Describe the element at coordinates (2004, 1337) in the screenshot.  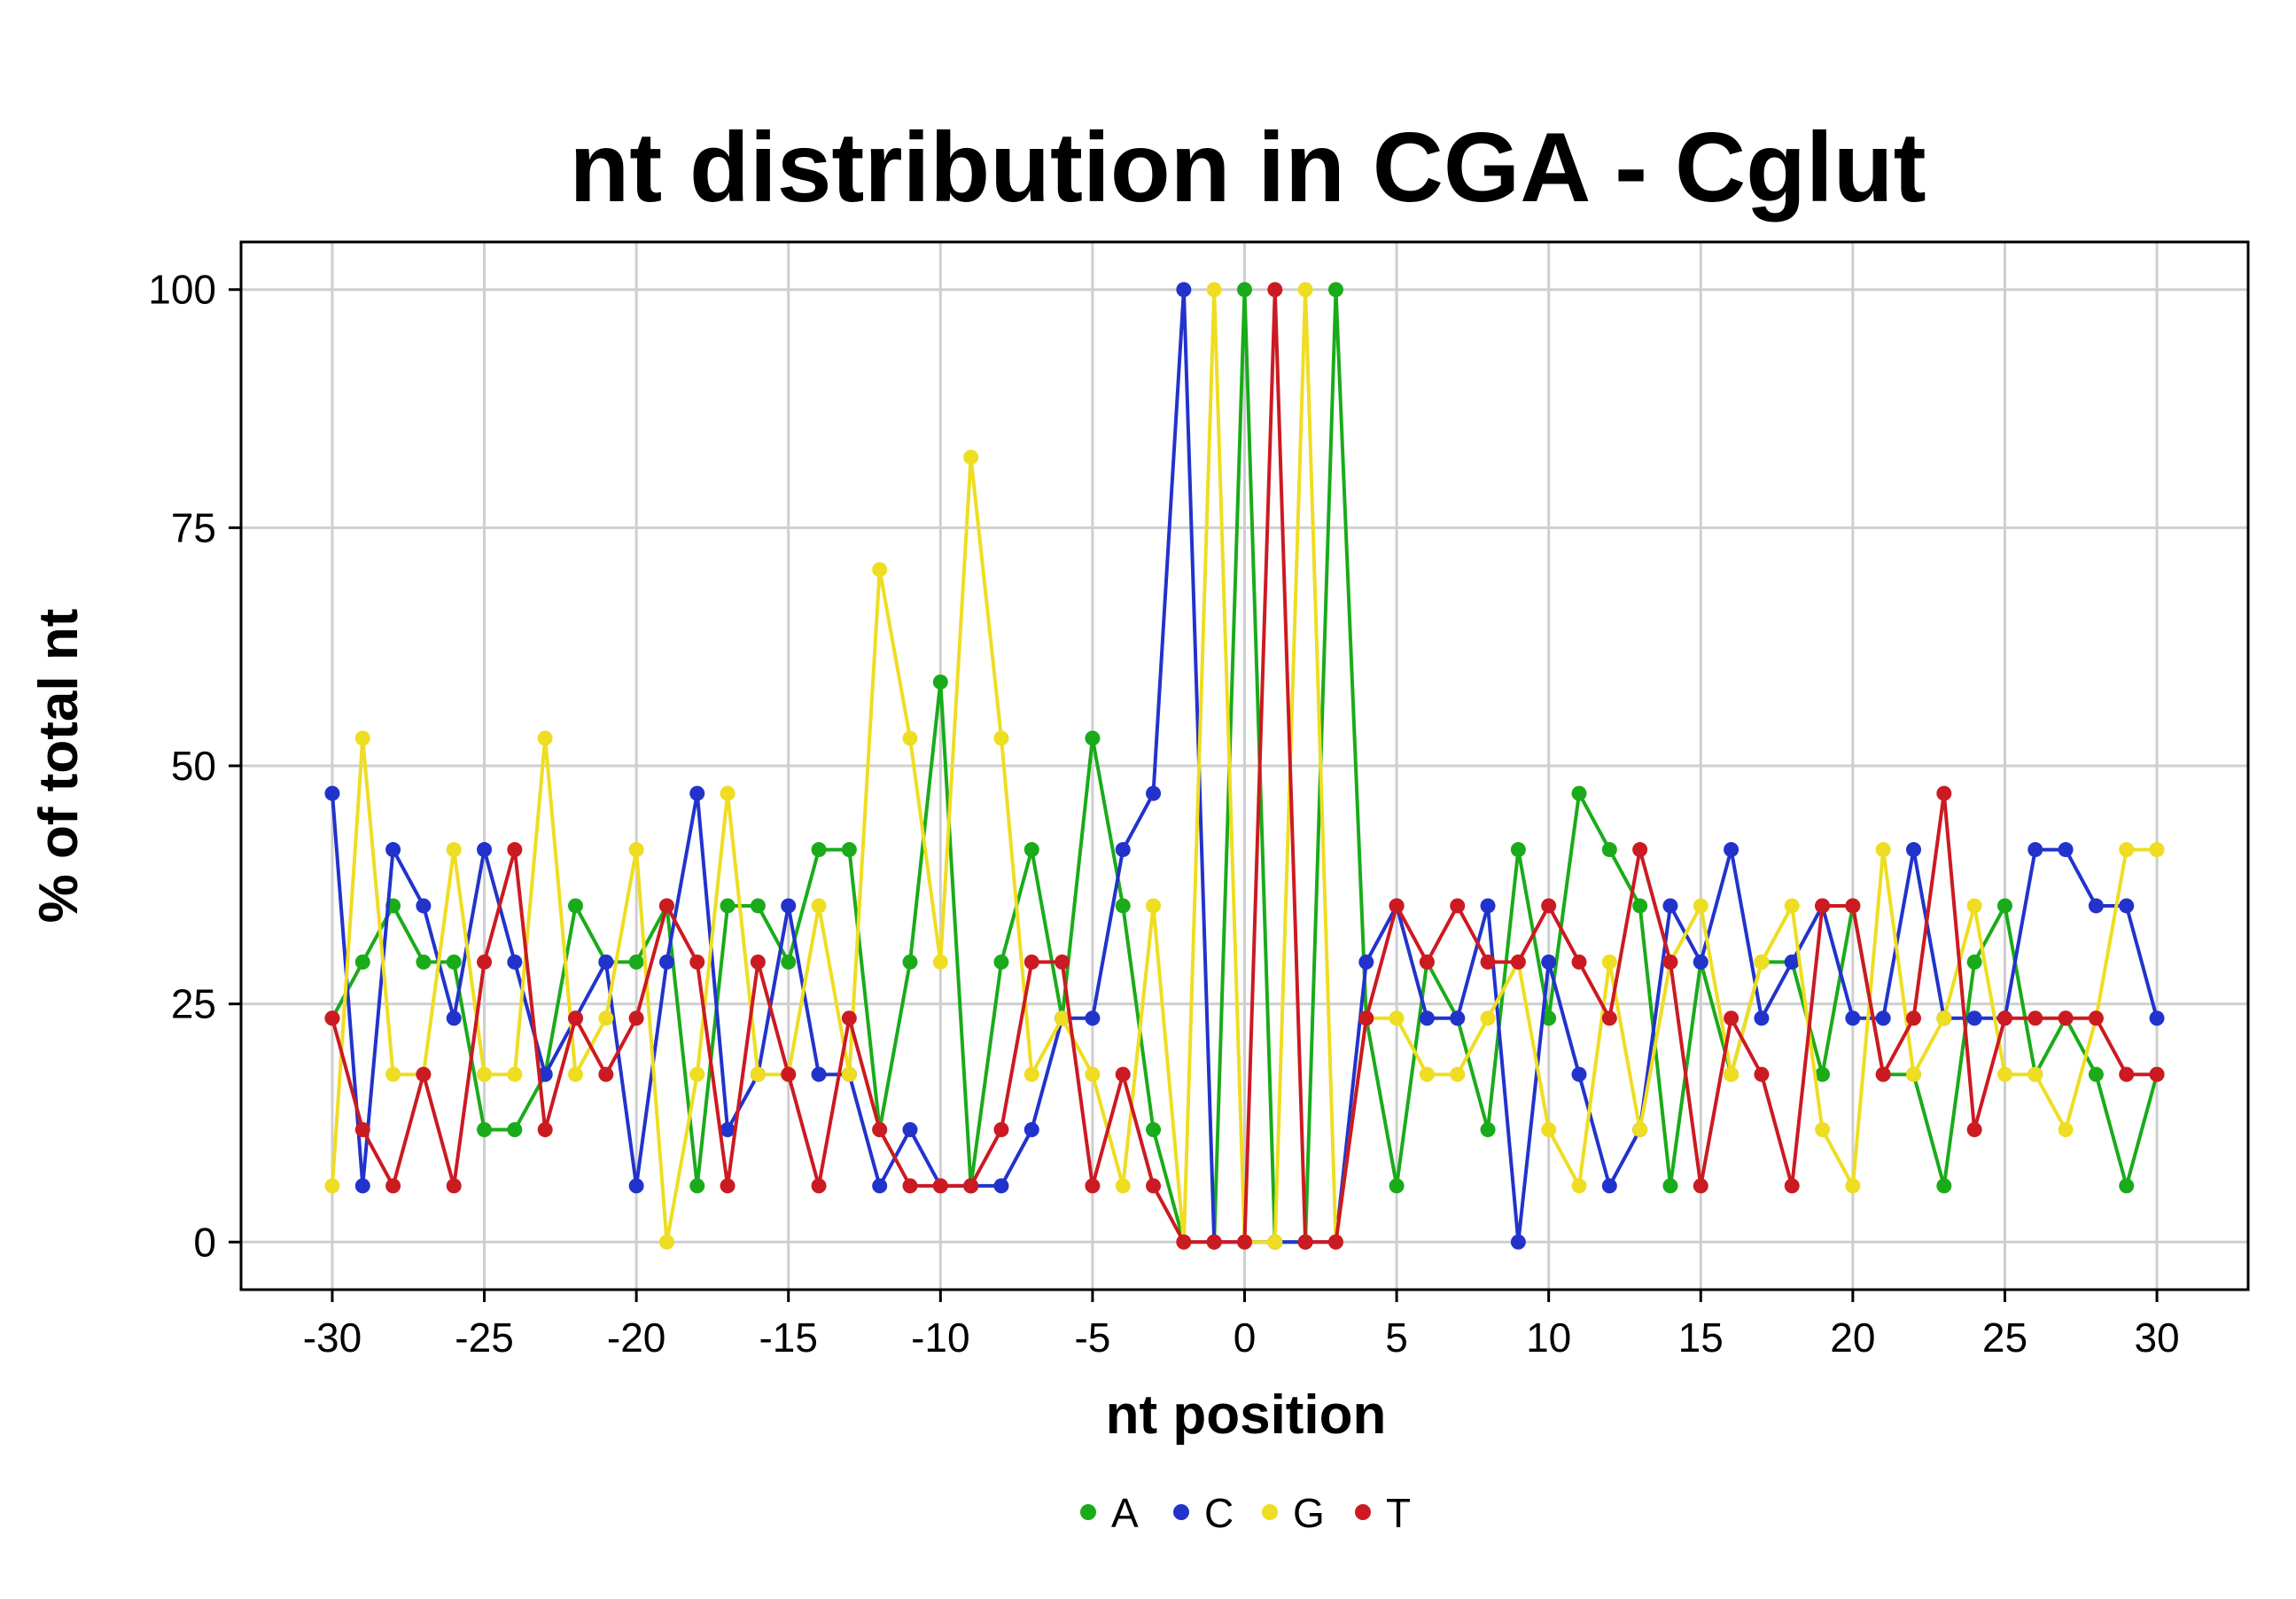
I see `x-tick-label: 25` at that location.